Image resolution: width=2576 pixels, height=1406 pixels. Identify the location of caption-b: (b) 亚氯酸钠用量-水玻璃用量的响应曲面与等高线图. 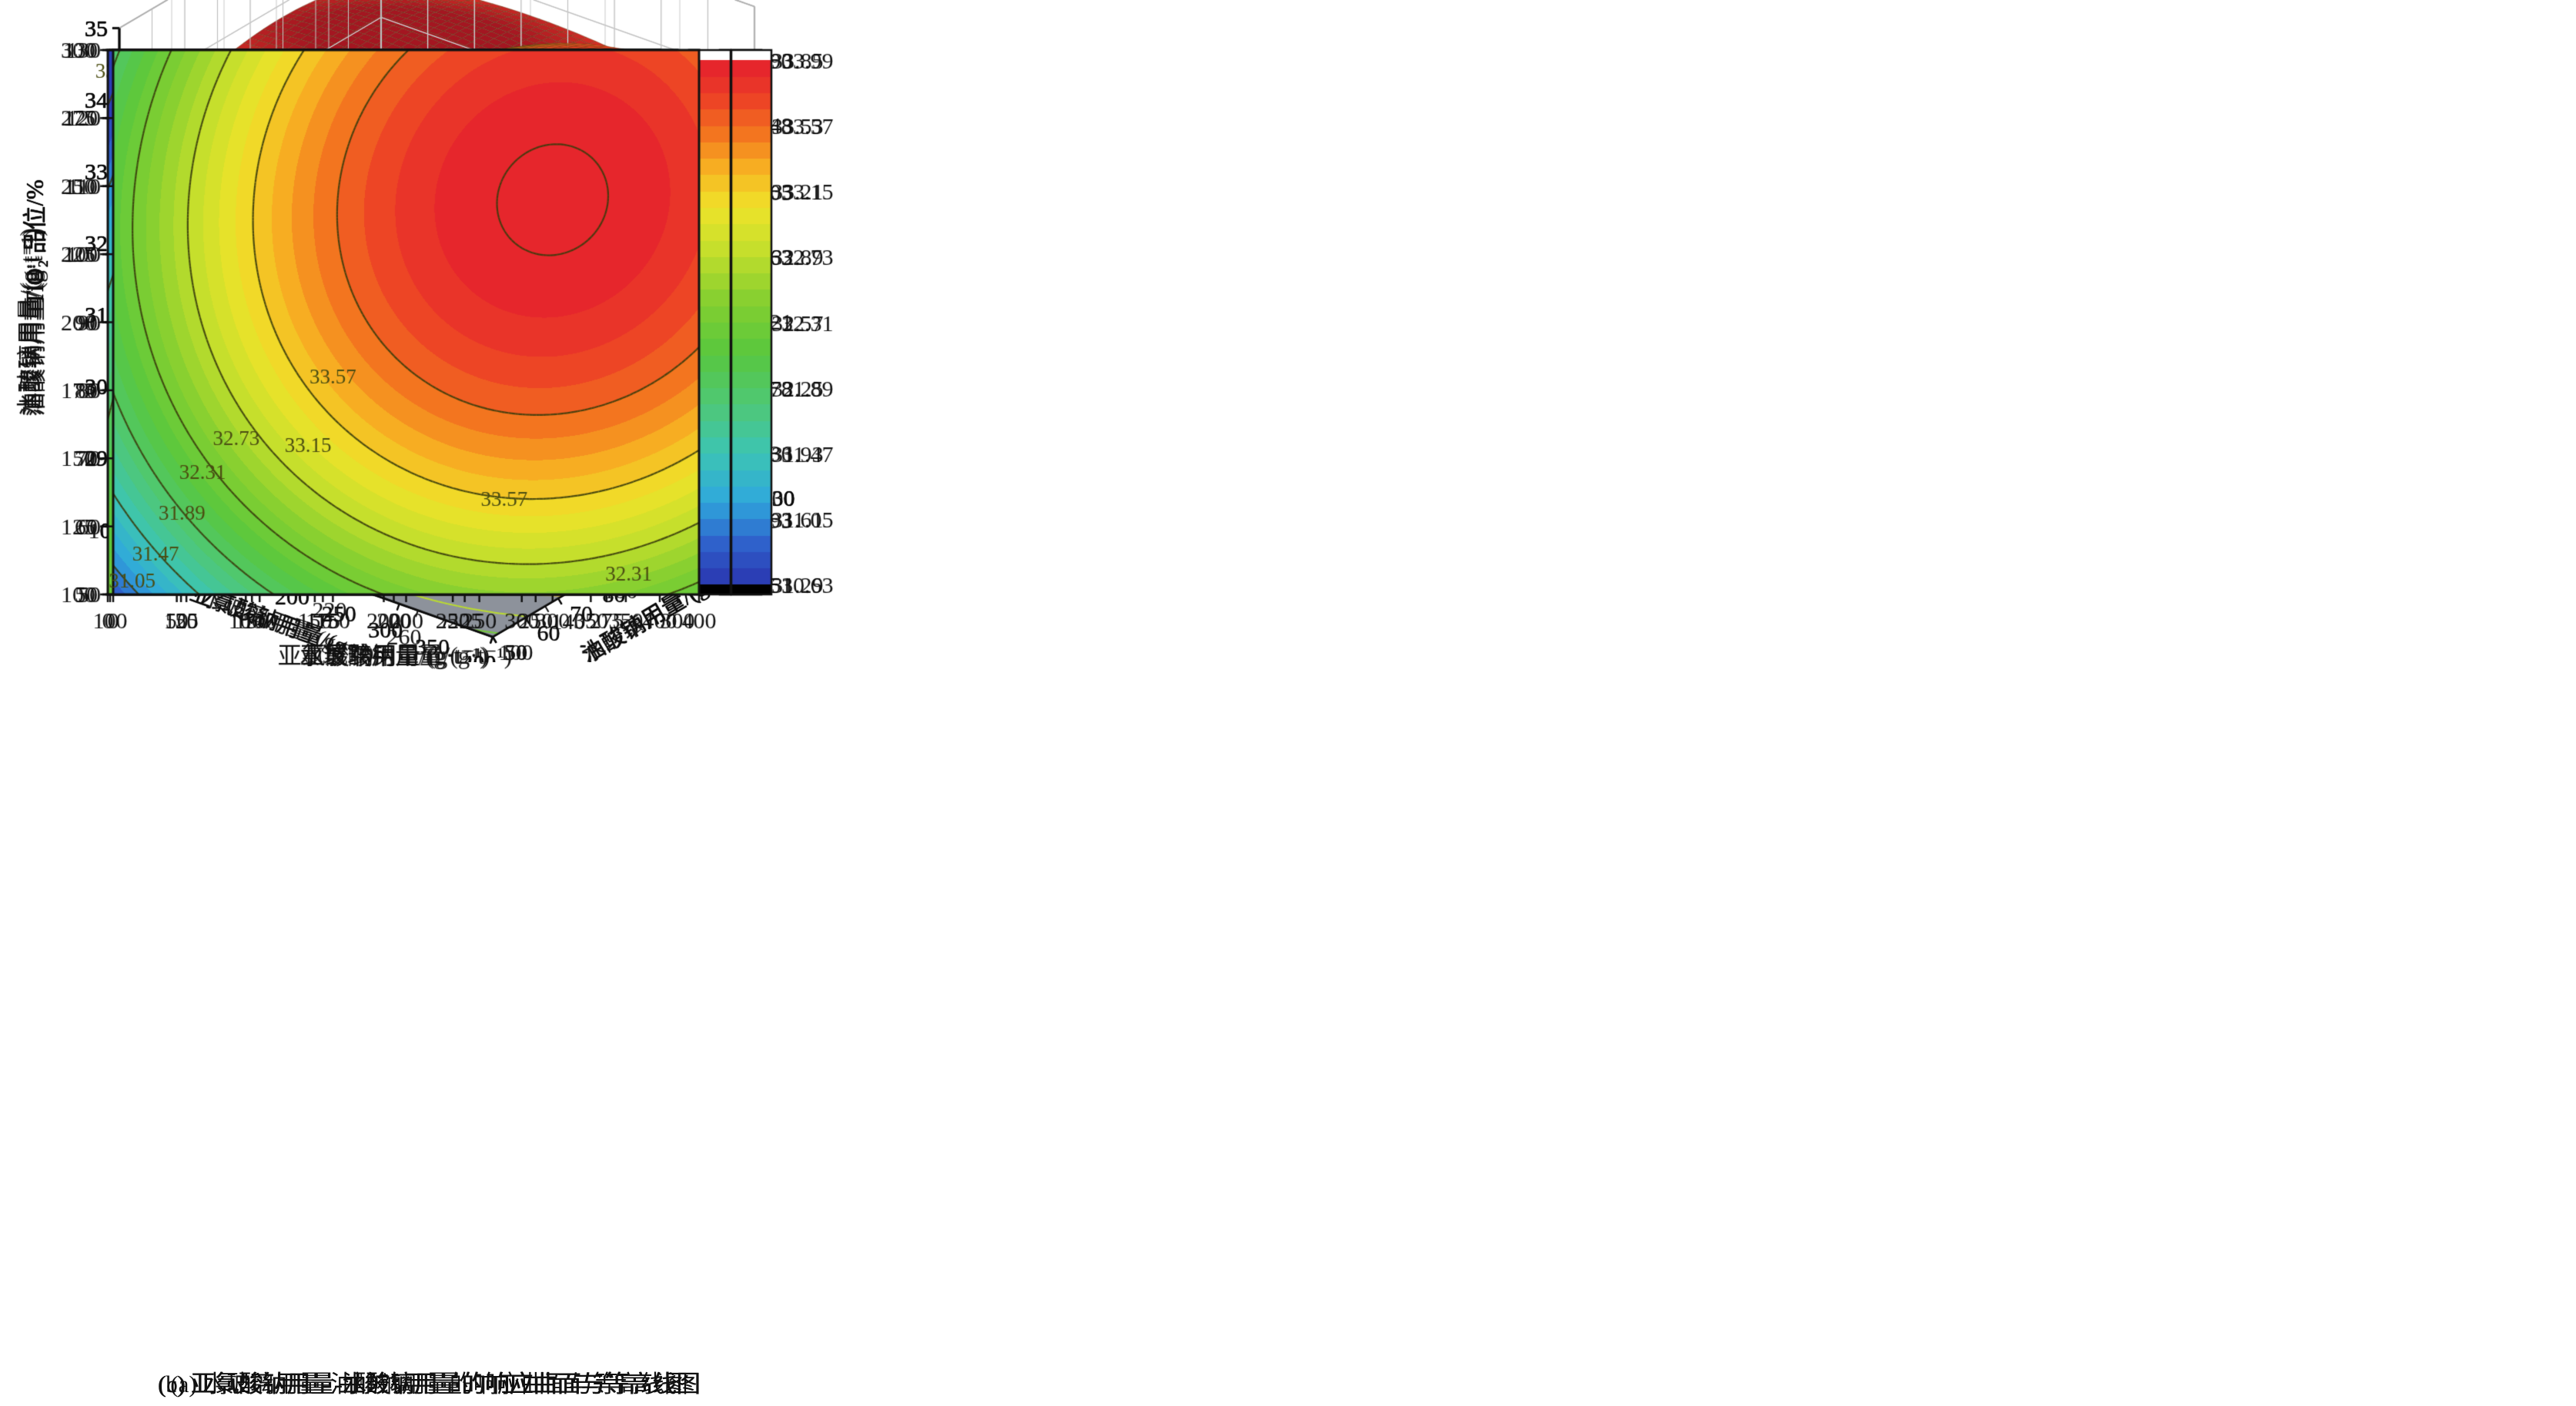
(429, 1384).